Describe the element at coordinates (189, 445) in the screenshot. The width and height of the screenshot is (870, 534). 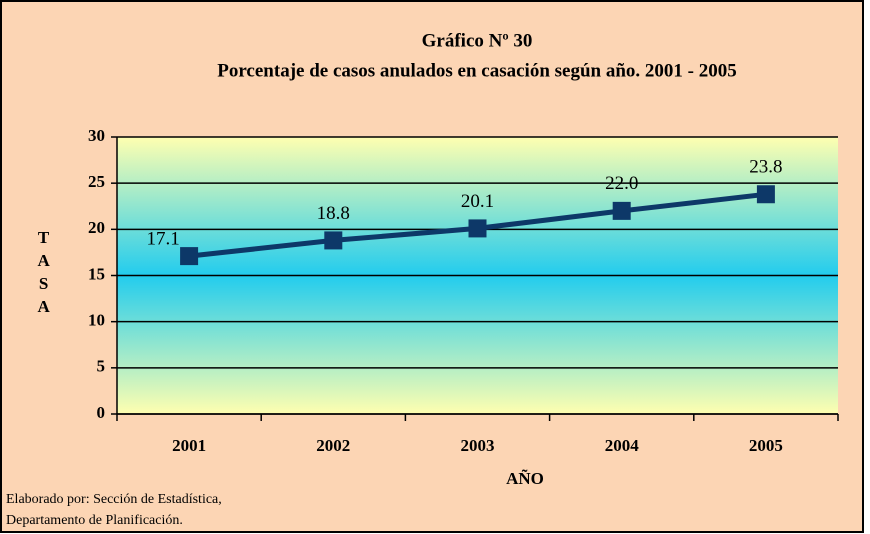
I see `x-tick-label: 2001` at that location.